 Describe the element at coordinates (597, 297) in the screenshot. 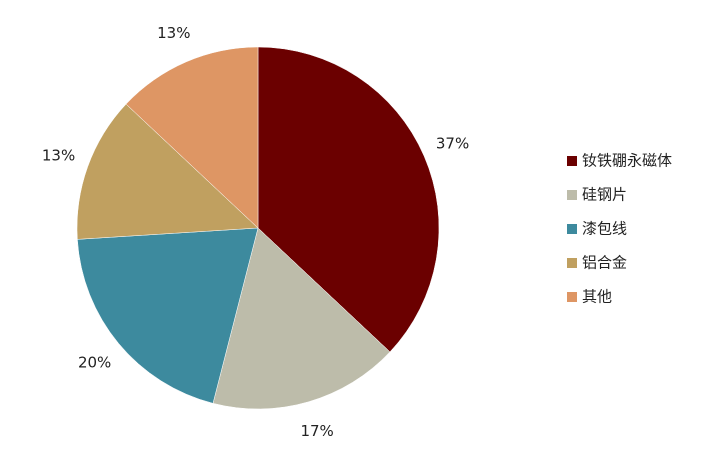

I see `legend-label: 其他` at that location.